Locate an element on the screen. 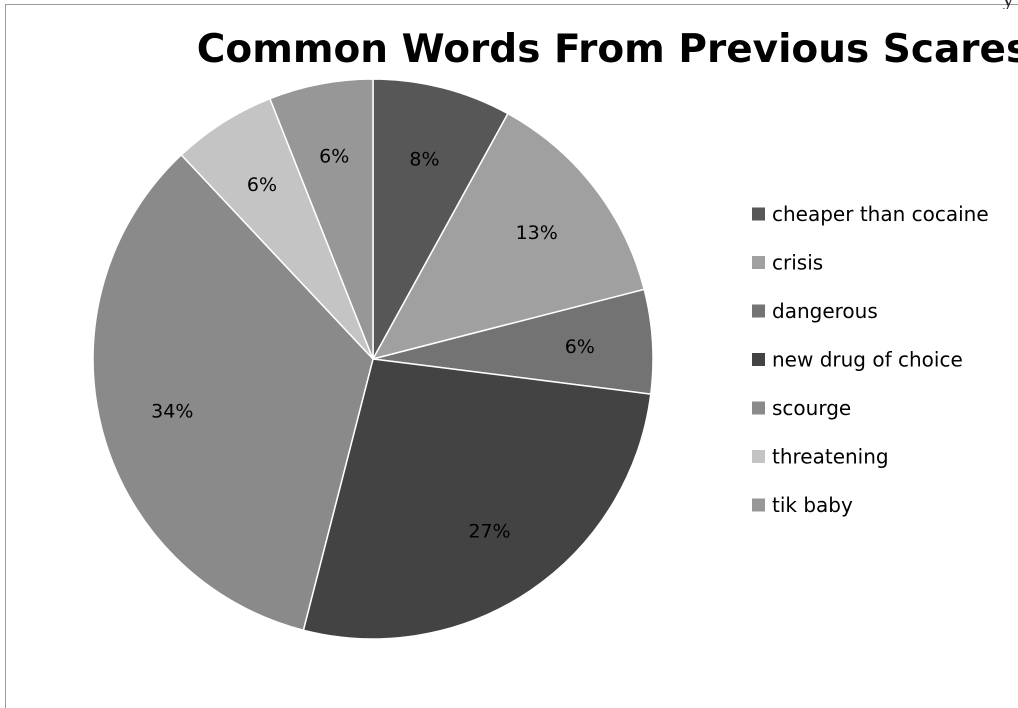  pie-slice-new-drug-of-choice is located at coordinates (477, 499).